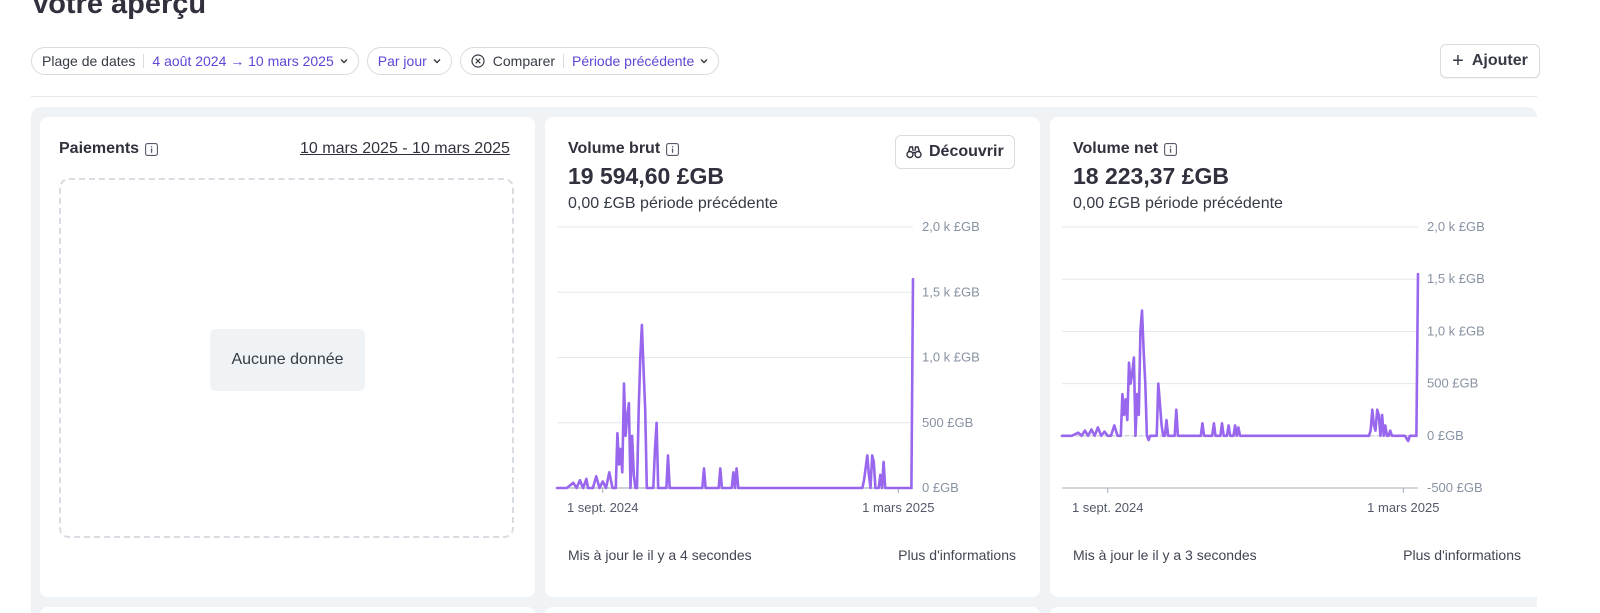 The height and width of the screenshot is (613, 1600). I want to click on add-button-label: Ajouter, so click(1499, 60).